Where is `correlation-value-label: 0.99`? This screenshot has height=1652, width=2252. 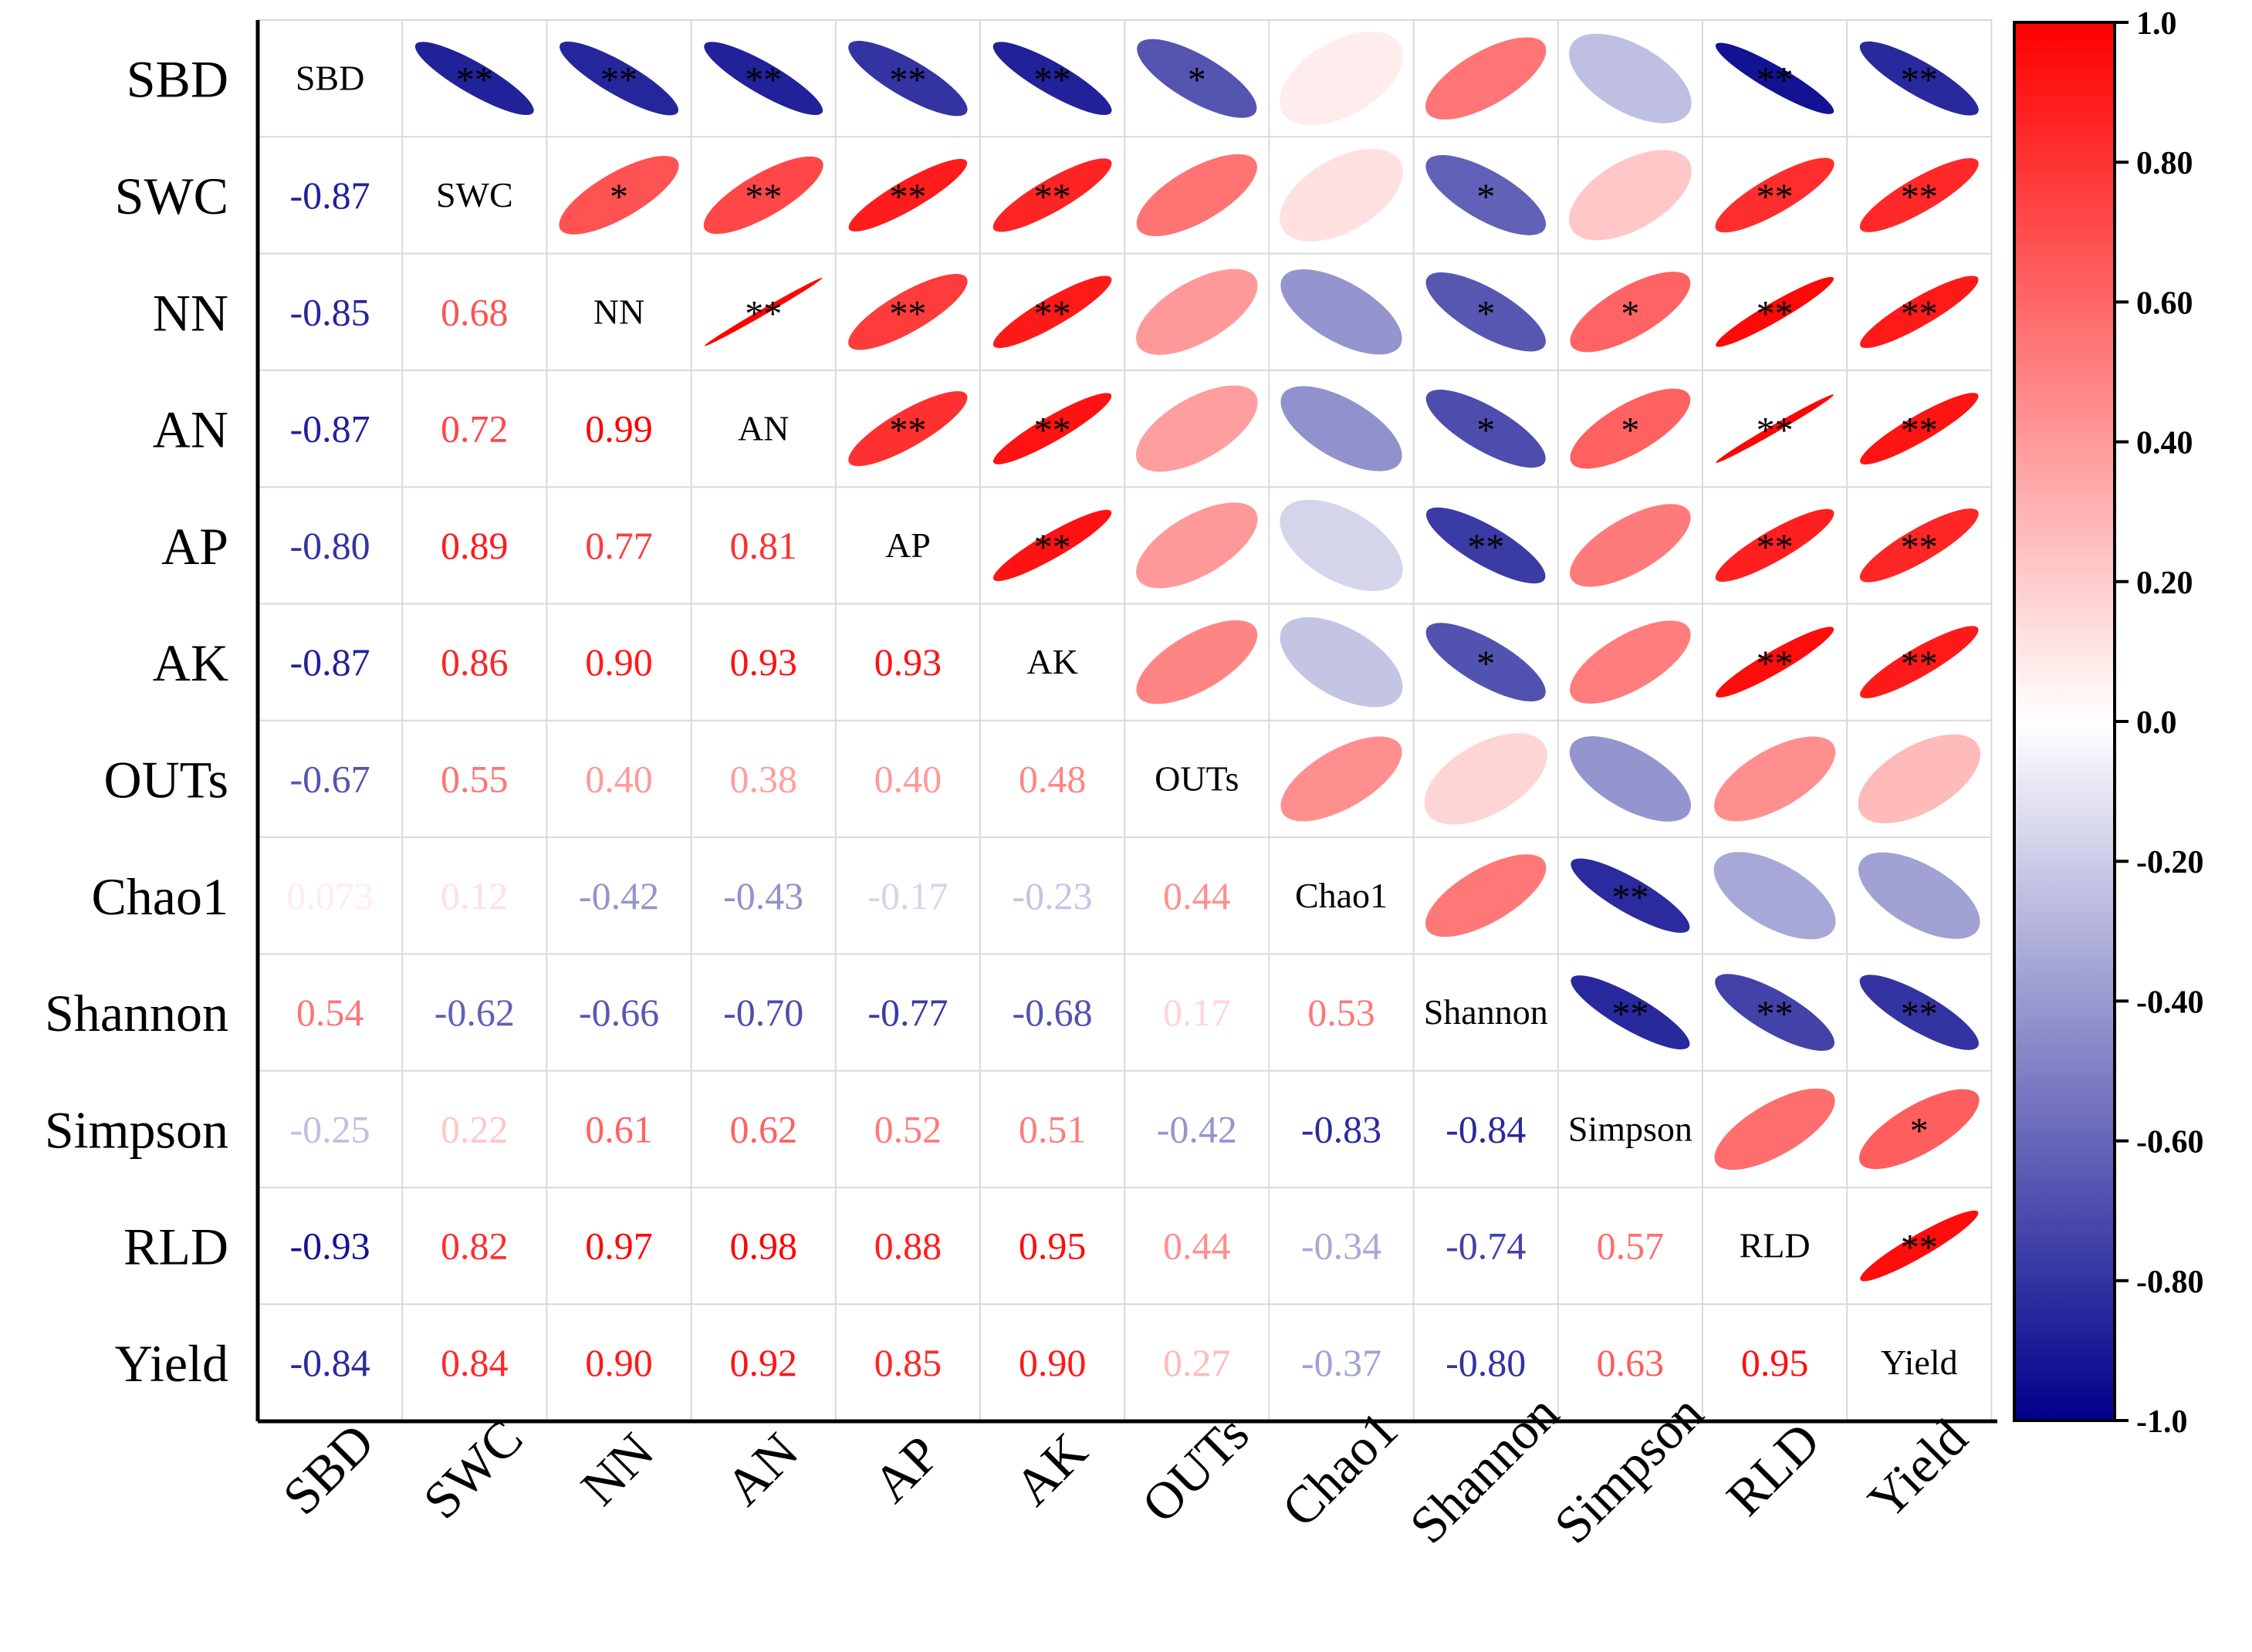
correlation-value-label: 0.99 is located at coordinates (619, 429).